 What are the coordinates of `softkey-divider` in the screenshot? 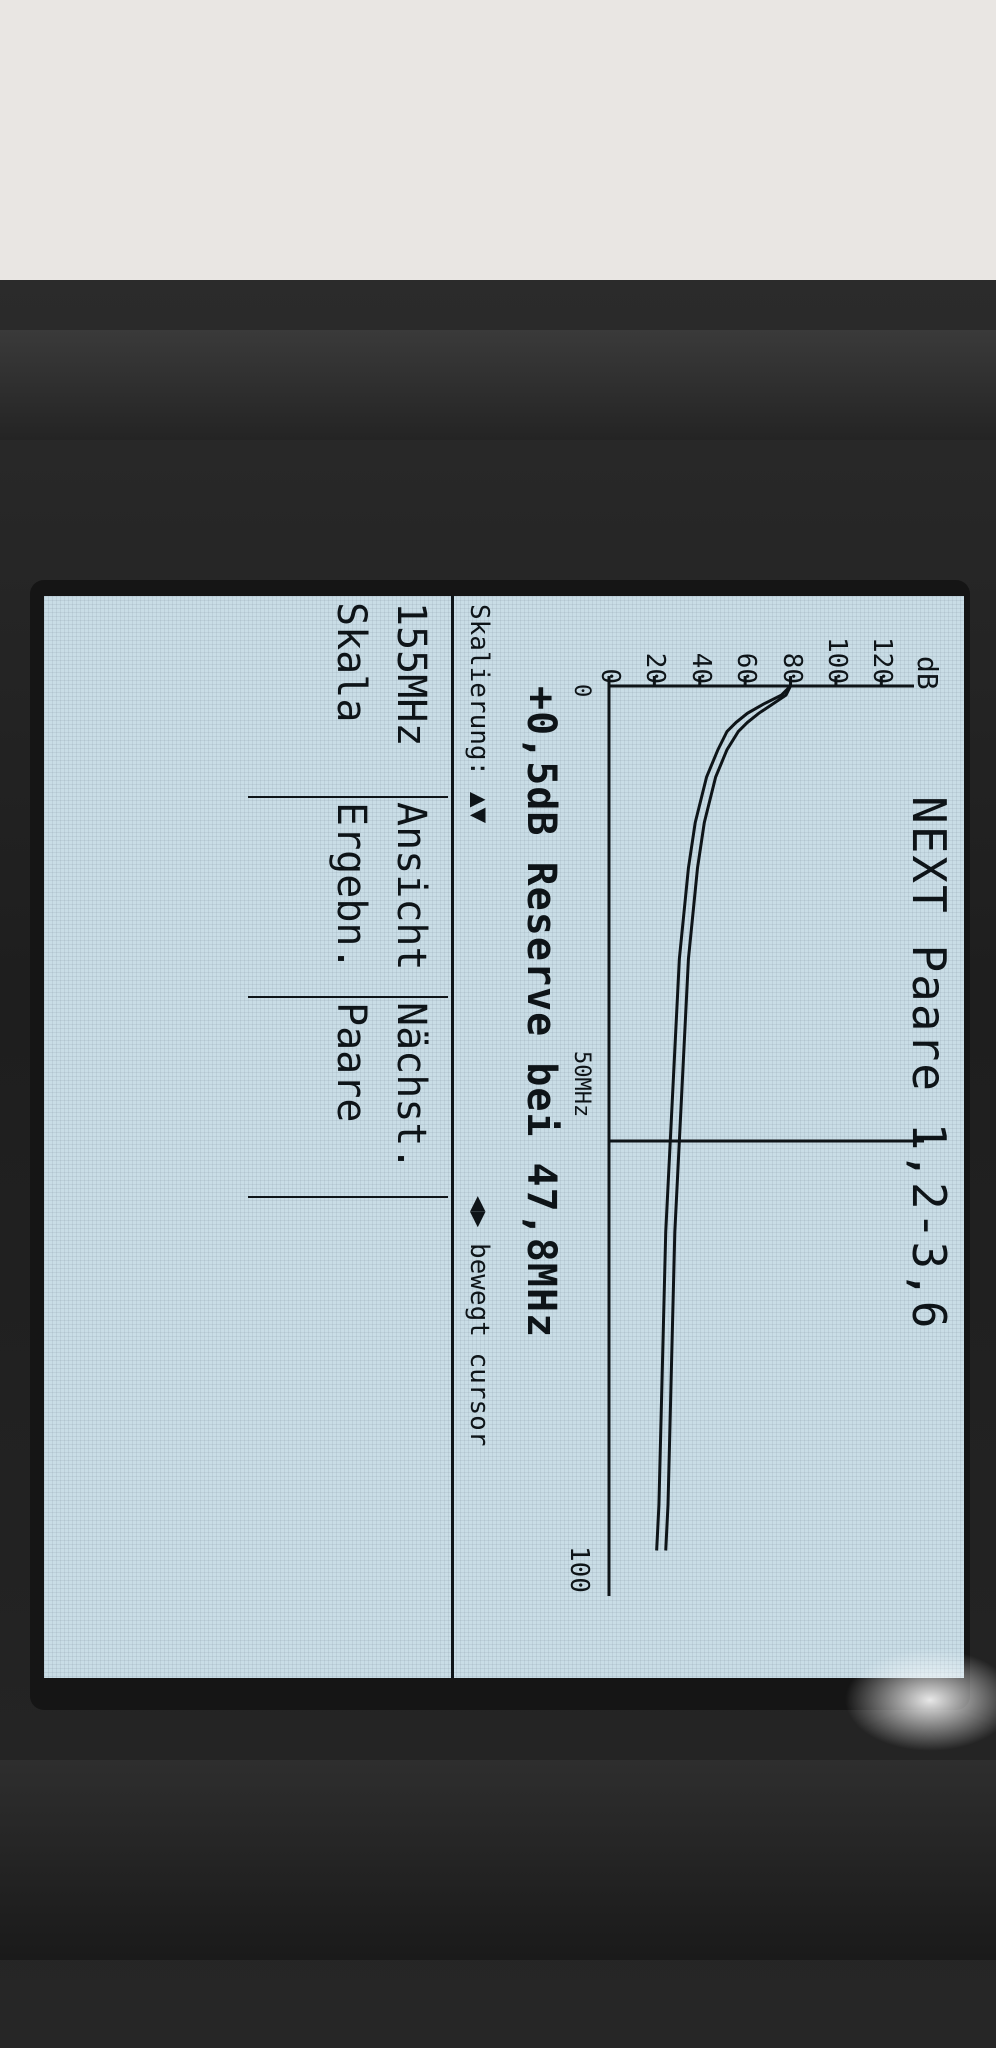 It's located at (452, 1137).